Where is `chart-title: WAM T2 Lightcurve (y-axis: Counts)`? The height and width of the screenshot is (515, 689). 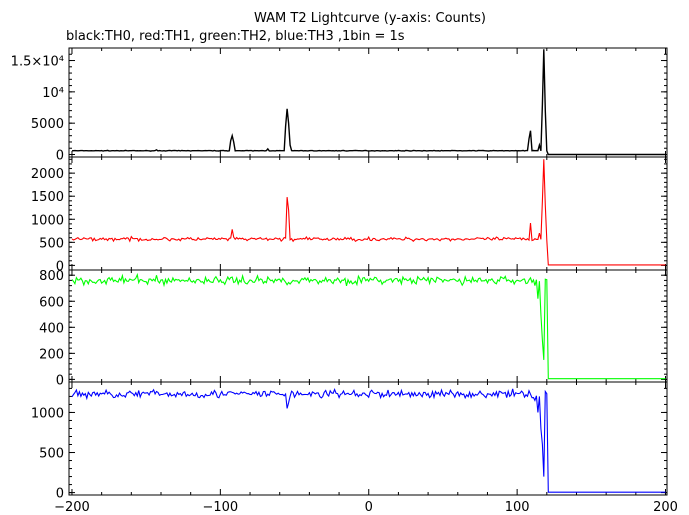
chart-title: WAM T2 Lightcurve (y-axis: Counts) is located at coordinates (370, 18).